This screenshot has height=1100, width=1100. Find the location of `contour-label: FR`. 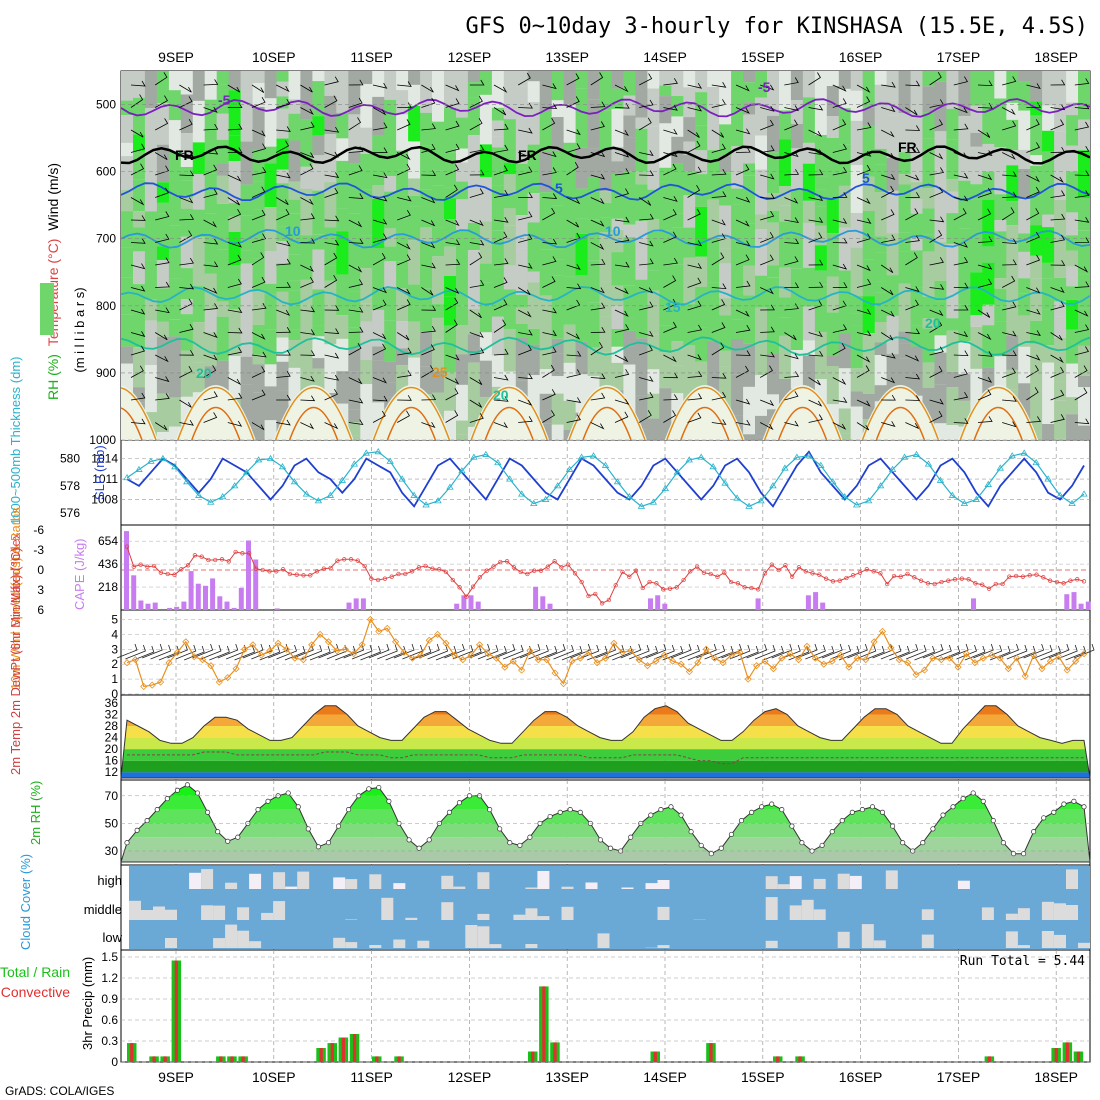

contour-label: FR is located at coordinates (527, 155).